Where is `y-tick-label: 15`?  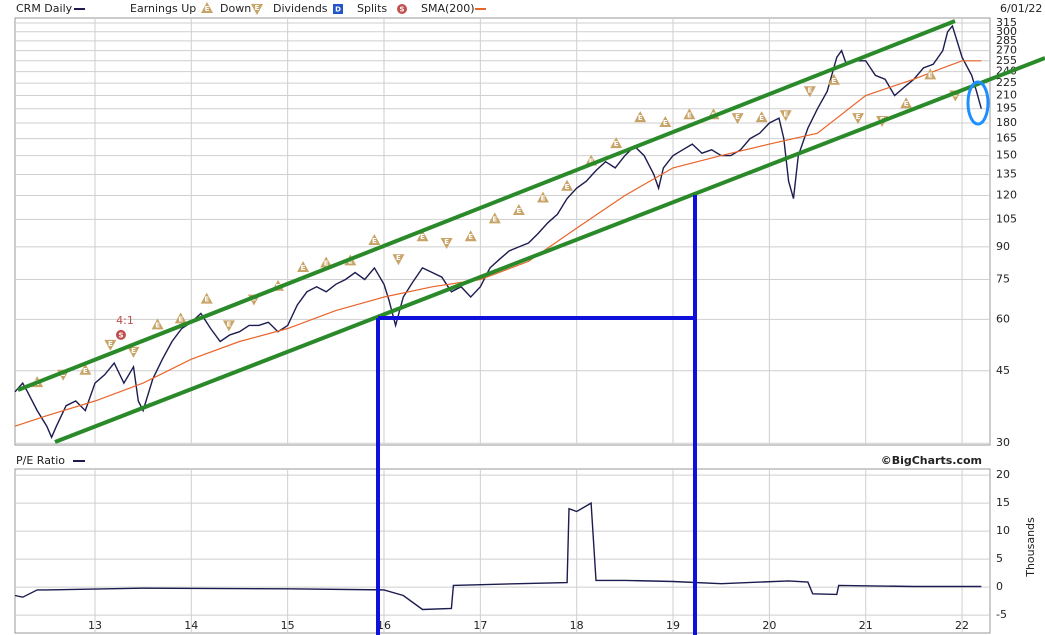
y-tick-label: 15 is located at coordinates (1003, 502).